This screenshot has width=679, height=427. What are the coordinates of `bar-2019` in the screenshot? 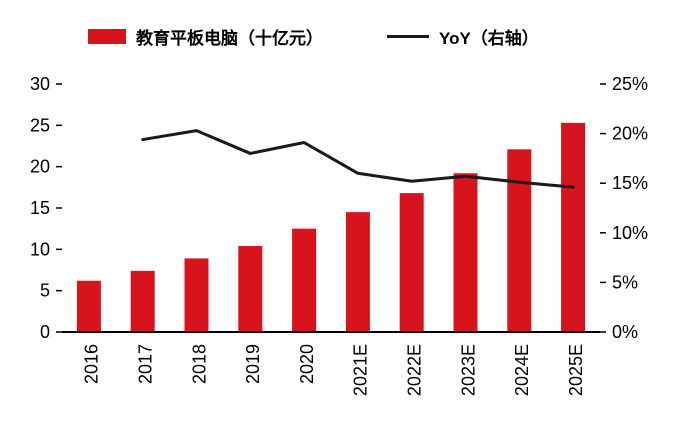 It's located at (250, 289).